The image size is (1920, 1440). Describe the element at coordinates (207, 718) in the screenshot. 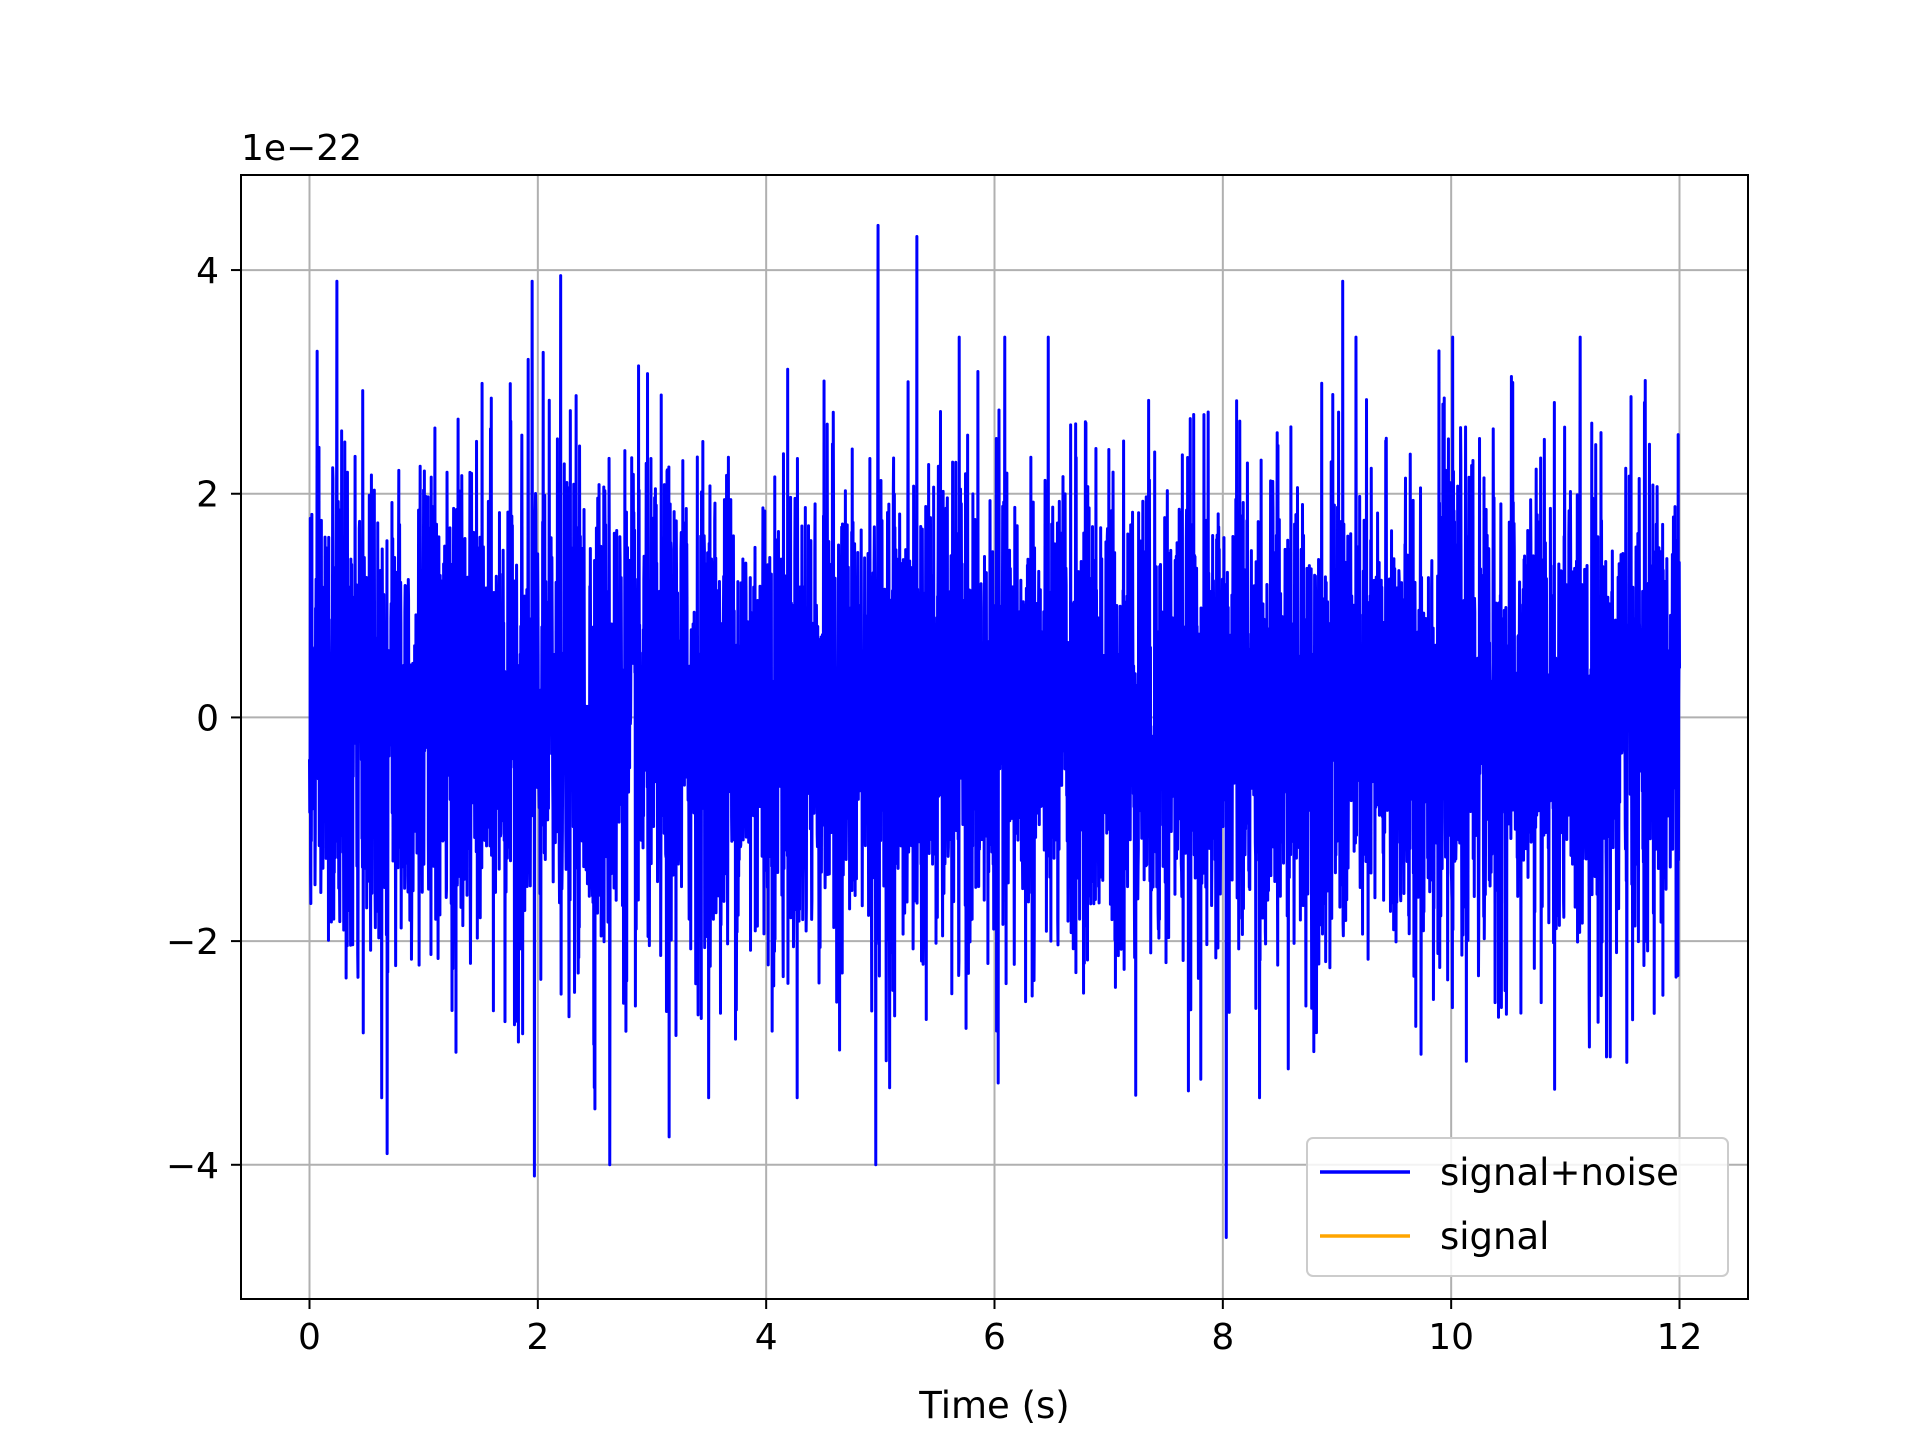

I see `y-tick-label: 0` at that location.